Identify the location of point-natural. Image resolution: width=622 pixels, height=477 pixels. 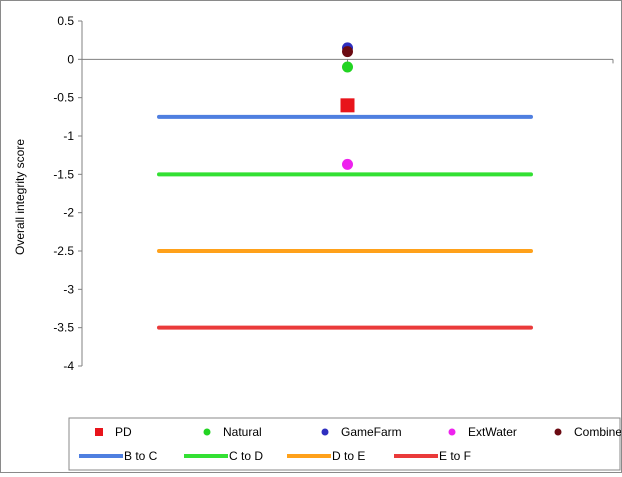
(347, 67).